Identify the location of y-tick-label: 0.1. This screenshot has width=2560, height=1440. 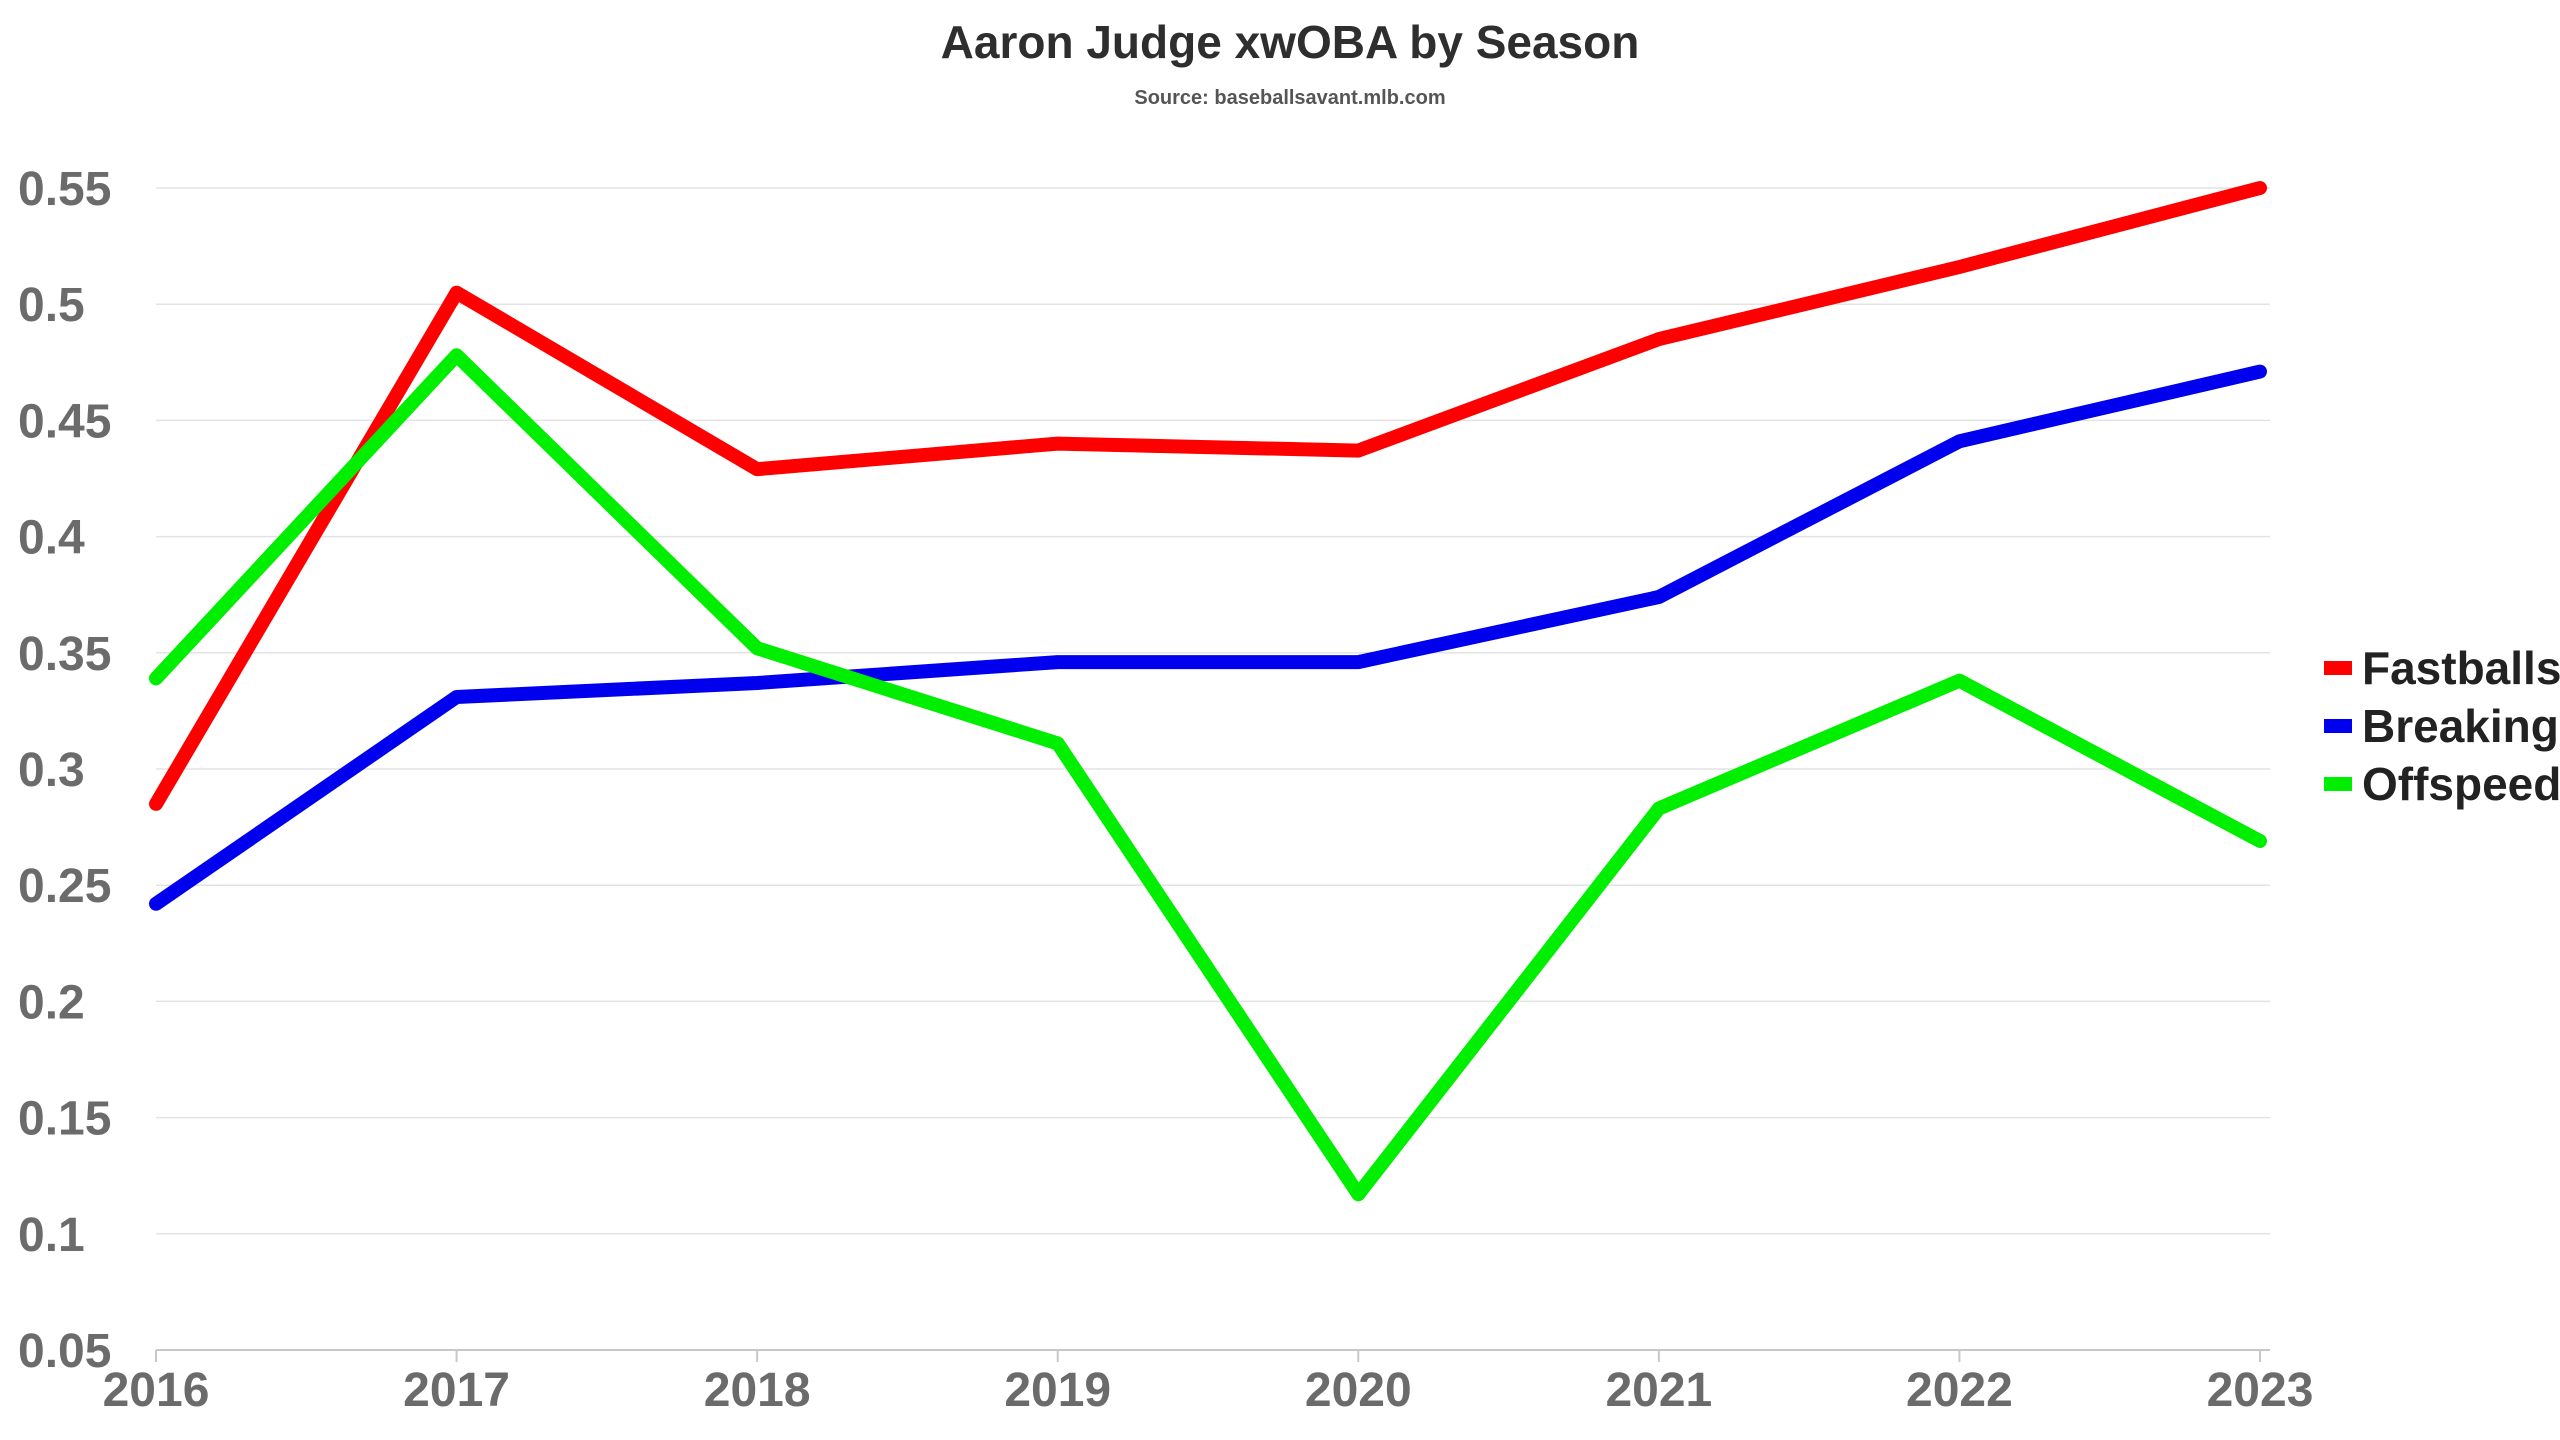
(51, 1235).